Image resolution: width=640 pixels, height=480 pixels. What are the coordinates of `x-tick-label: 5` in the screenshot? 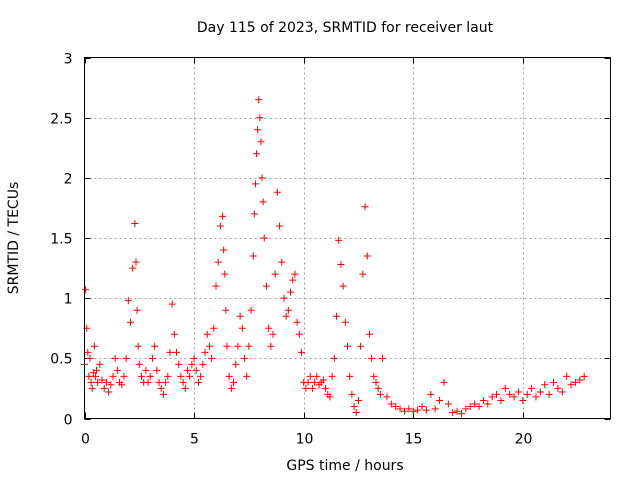 It's located at (194, 440).